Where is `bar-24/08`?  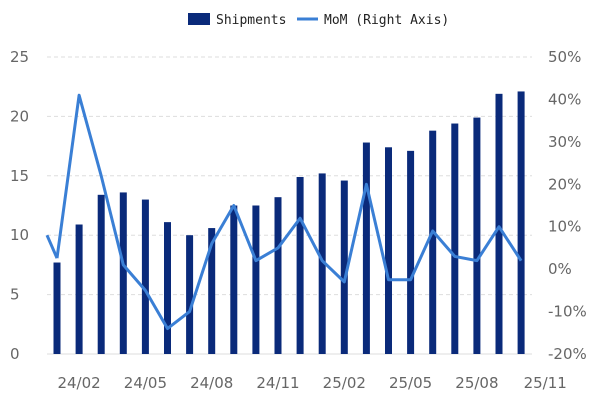 bar-24/08 is located at coordinates (212, 291).